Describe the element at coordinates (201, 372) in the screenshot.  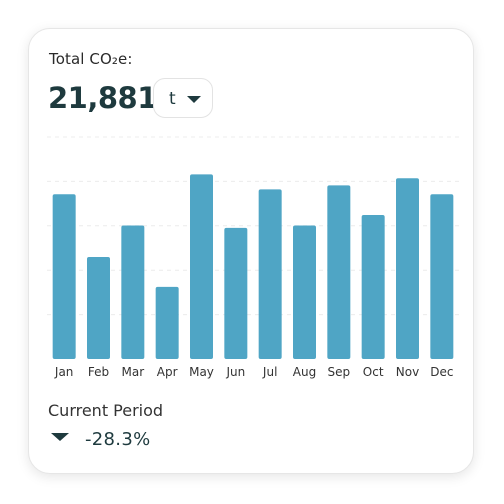
I see `x-tick-label-may: May` at that location.